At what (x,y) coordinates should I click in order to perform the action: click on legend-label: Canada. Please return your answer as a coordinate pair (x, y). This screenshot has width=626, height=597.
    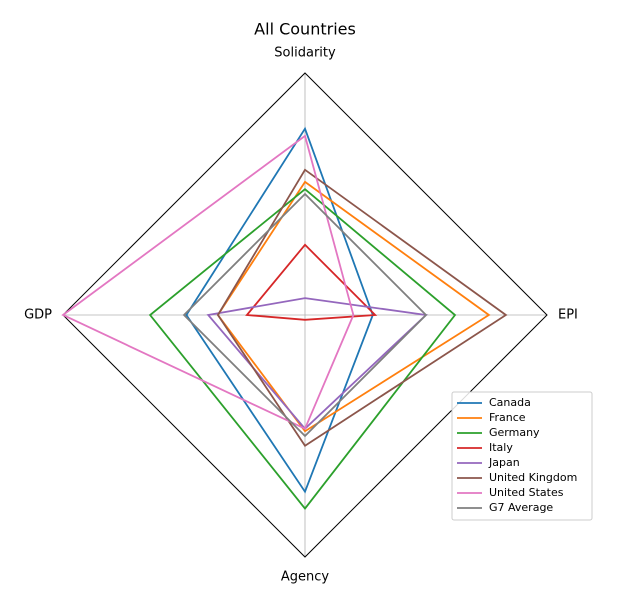
    Looking at the image, I should click on (510, 402).